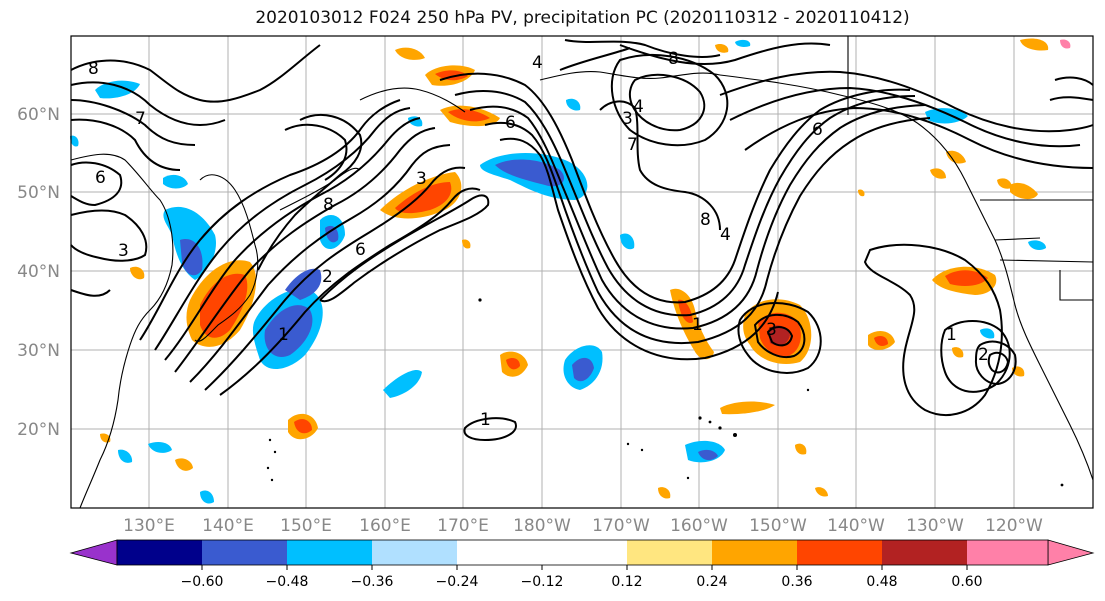  Describe the element at coordinates (966, 582) in the screenshot. I see `colorbar-tick-label: 0.60` at that location.